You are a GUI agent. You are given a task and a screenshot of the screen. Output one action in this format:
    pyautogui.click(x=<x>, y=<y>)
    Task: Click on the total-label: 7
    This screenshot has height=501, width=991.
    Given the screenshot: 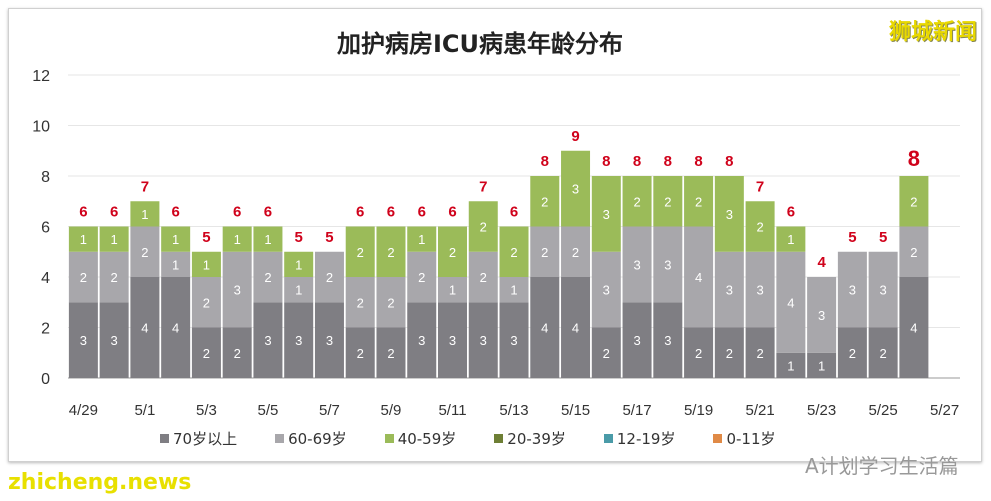 What is the action you would take?
    pyautogui.click(x=145, y=186)
    